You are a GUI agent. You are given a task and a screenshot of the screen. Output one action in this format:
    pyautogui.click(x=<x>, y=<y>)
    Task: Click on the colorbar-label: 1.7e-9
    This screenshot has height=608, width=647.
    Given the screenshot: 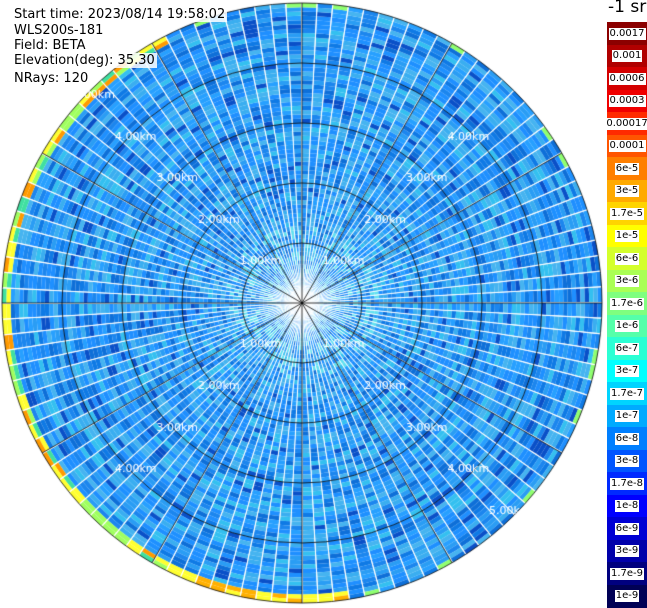 What is the action you would take?
    pyautogui.click(x=627, y=573)
    